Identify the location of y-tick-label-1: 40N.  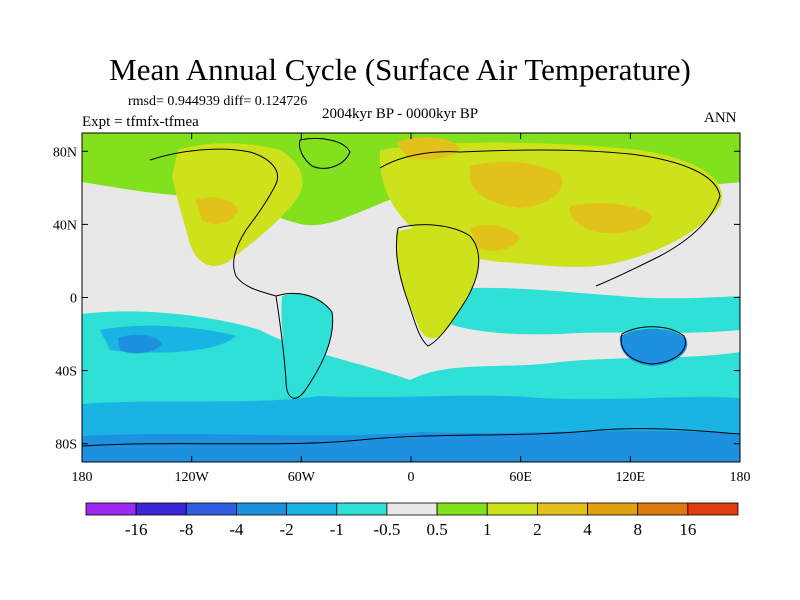
(65, 225).